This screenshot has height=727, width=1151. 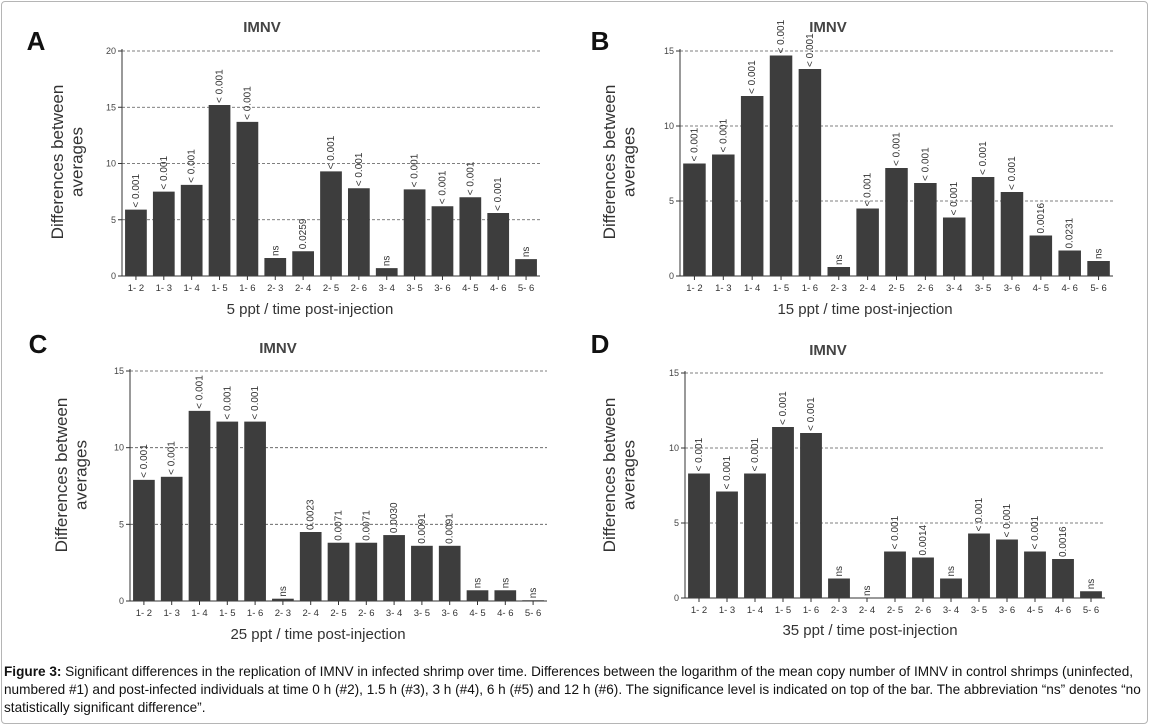 What do you see at coordinates (303, 233) in the screenshot?
I see `significance-label: 0.0259` at bounding box center [303, 233].